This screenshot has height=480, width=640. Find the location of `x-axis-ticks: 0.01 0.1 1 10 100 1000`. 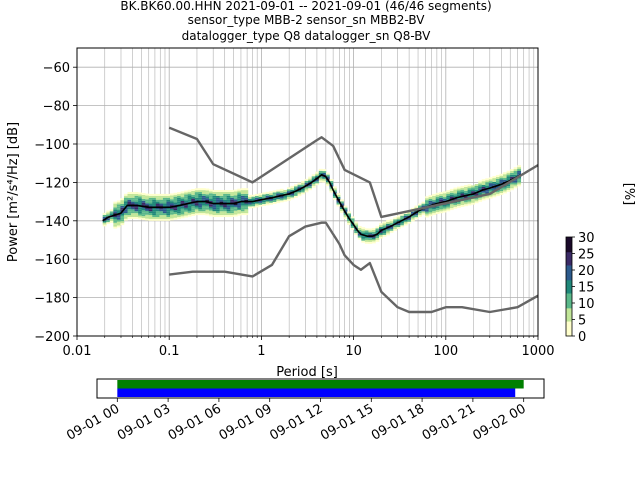

x-axis-ticks: 0.01 0.1 1 10 100 1000 is located at coordinates (309, 347).